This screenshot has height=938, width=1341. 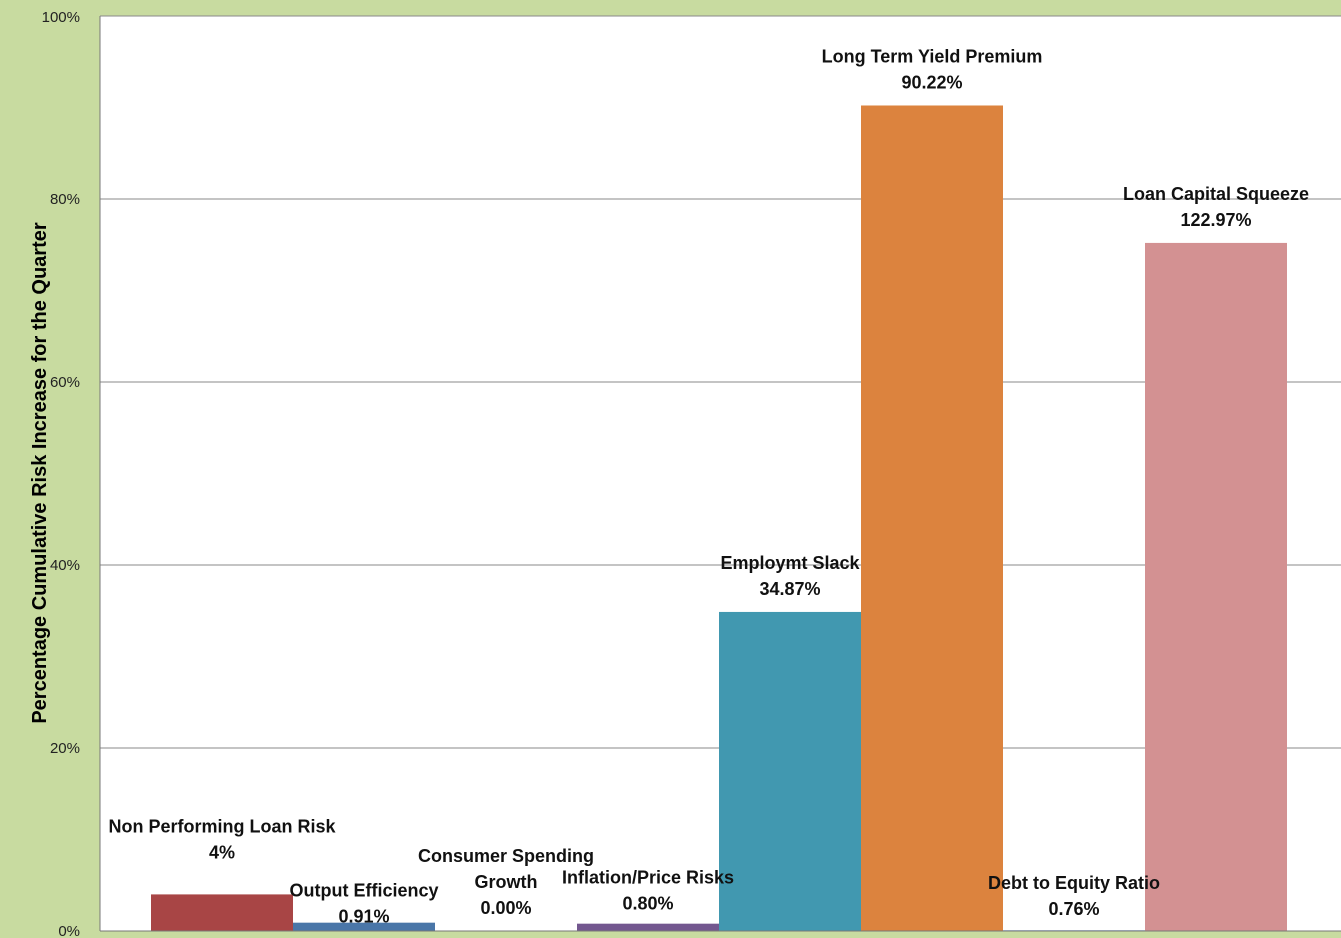 I want to click on bar-name-label: Non Performing Loan Risk, so click(x=222, y=826).